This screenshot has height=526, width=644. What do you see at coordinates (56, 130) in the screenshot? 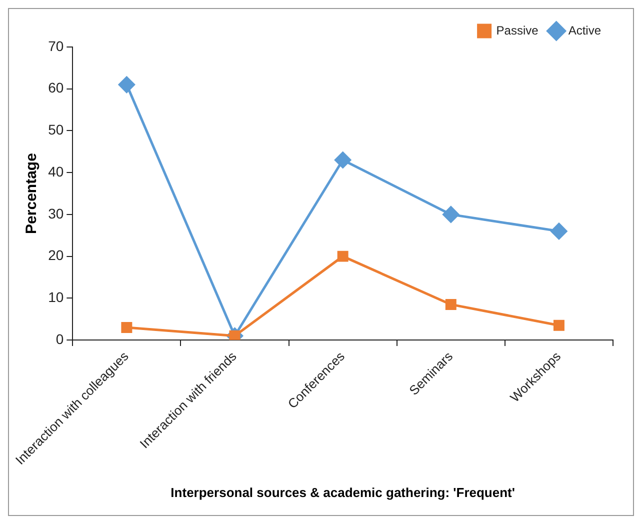
I see `y-tick-label: 50` at bounding box center [56, 130].